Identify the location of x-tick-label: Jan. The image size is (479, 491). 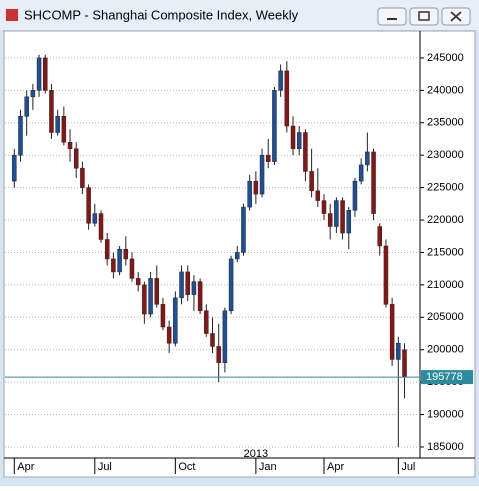
(268, 467).